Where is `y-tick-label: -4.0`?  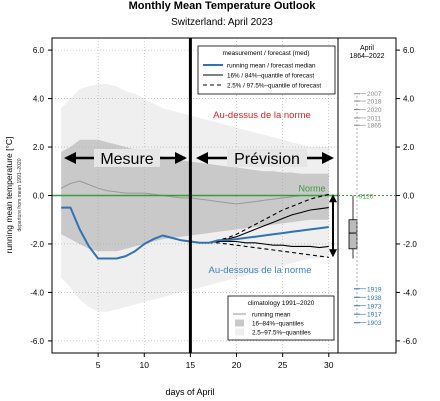
y-tick-label: -4.0 is located at coordinates (37, 292).